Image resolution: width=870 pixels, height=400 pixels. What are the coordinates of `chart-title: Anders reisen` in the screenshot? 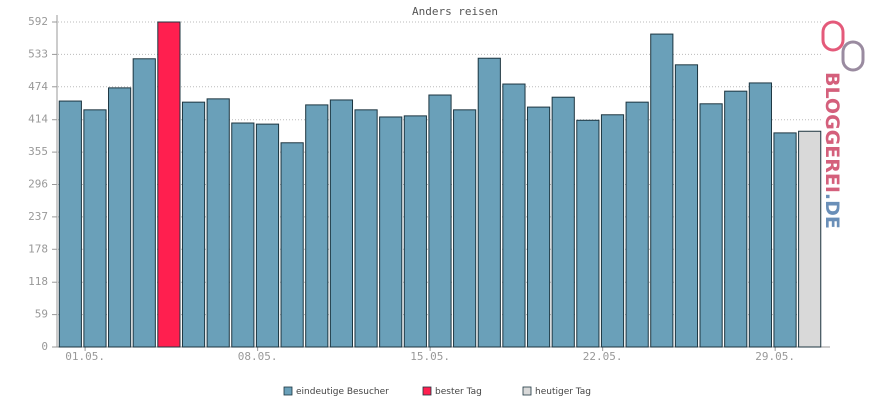 It's located at (455, 11).